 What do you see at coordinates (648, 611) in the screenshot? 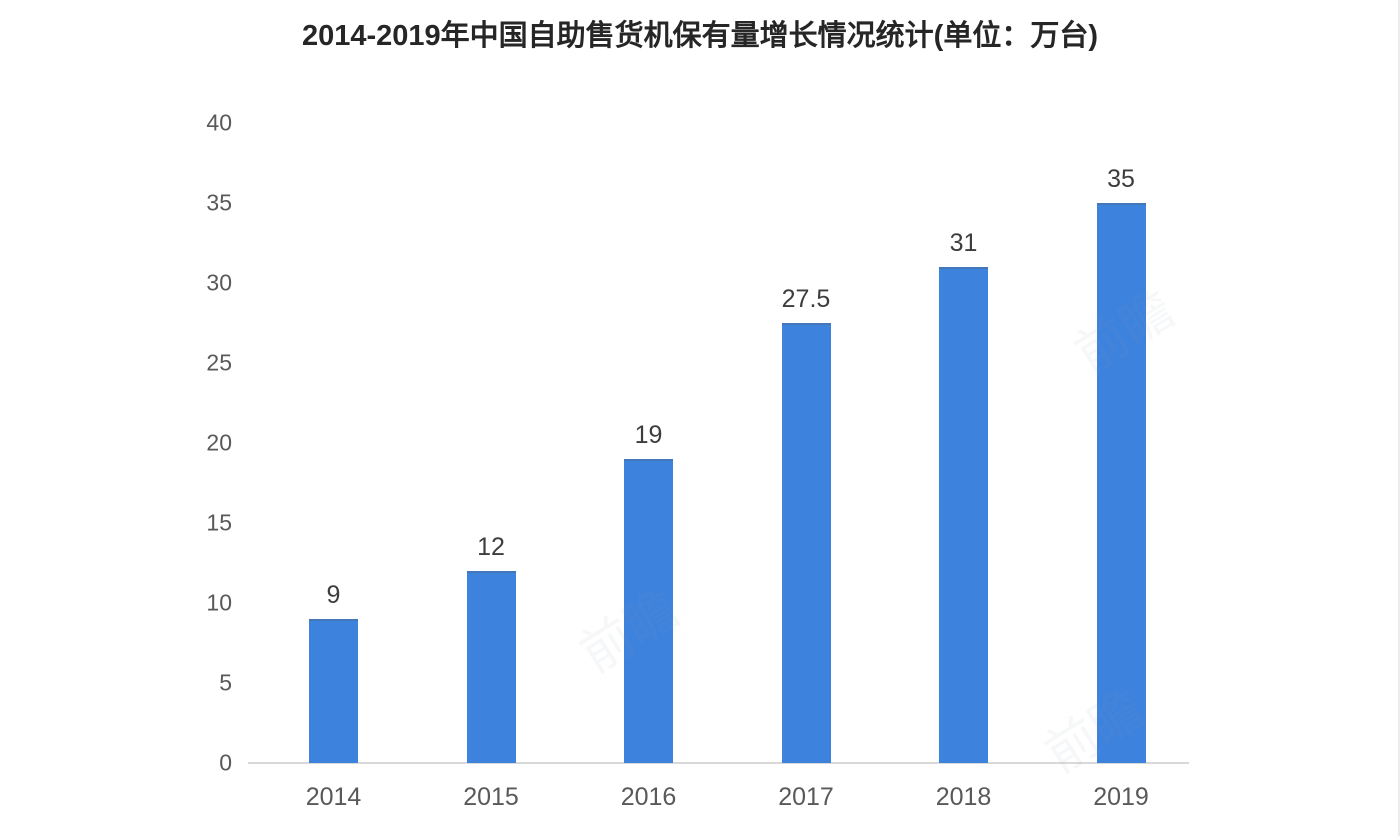
I see `bar-2016` at bounding box center [648, 611].